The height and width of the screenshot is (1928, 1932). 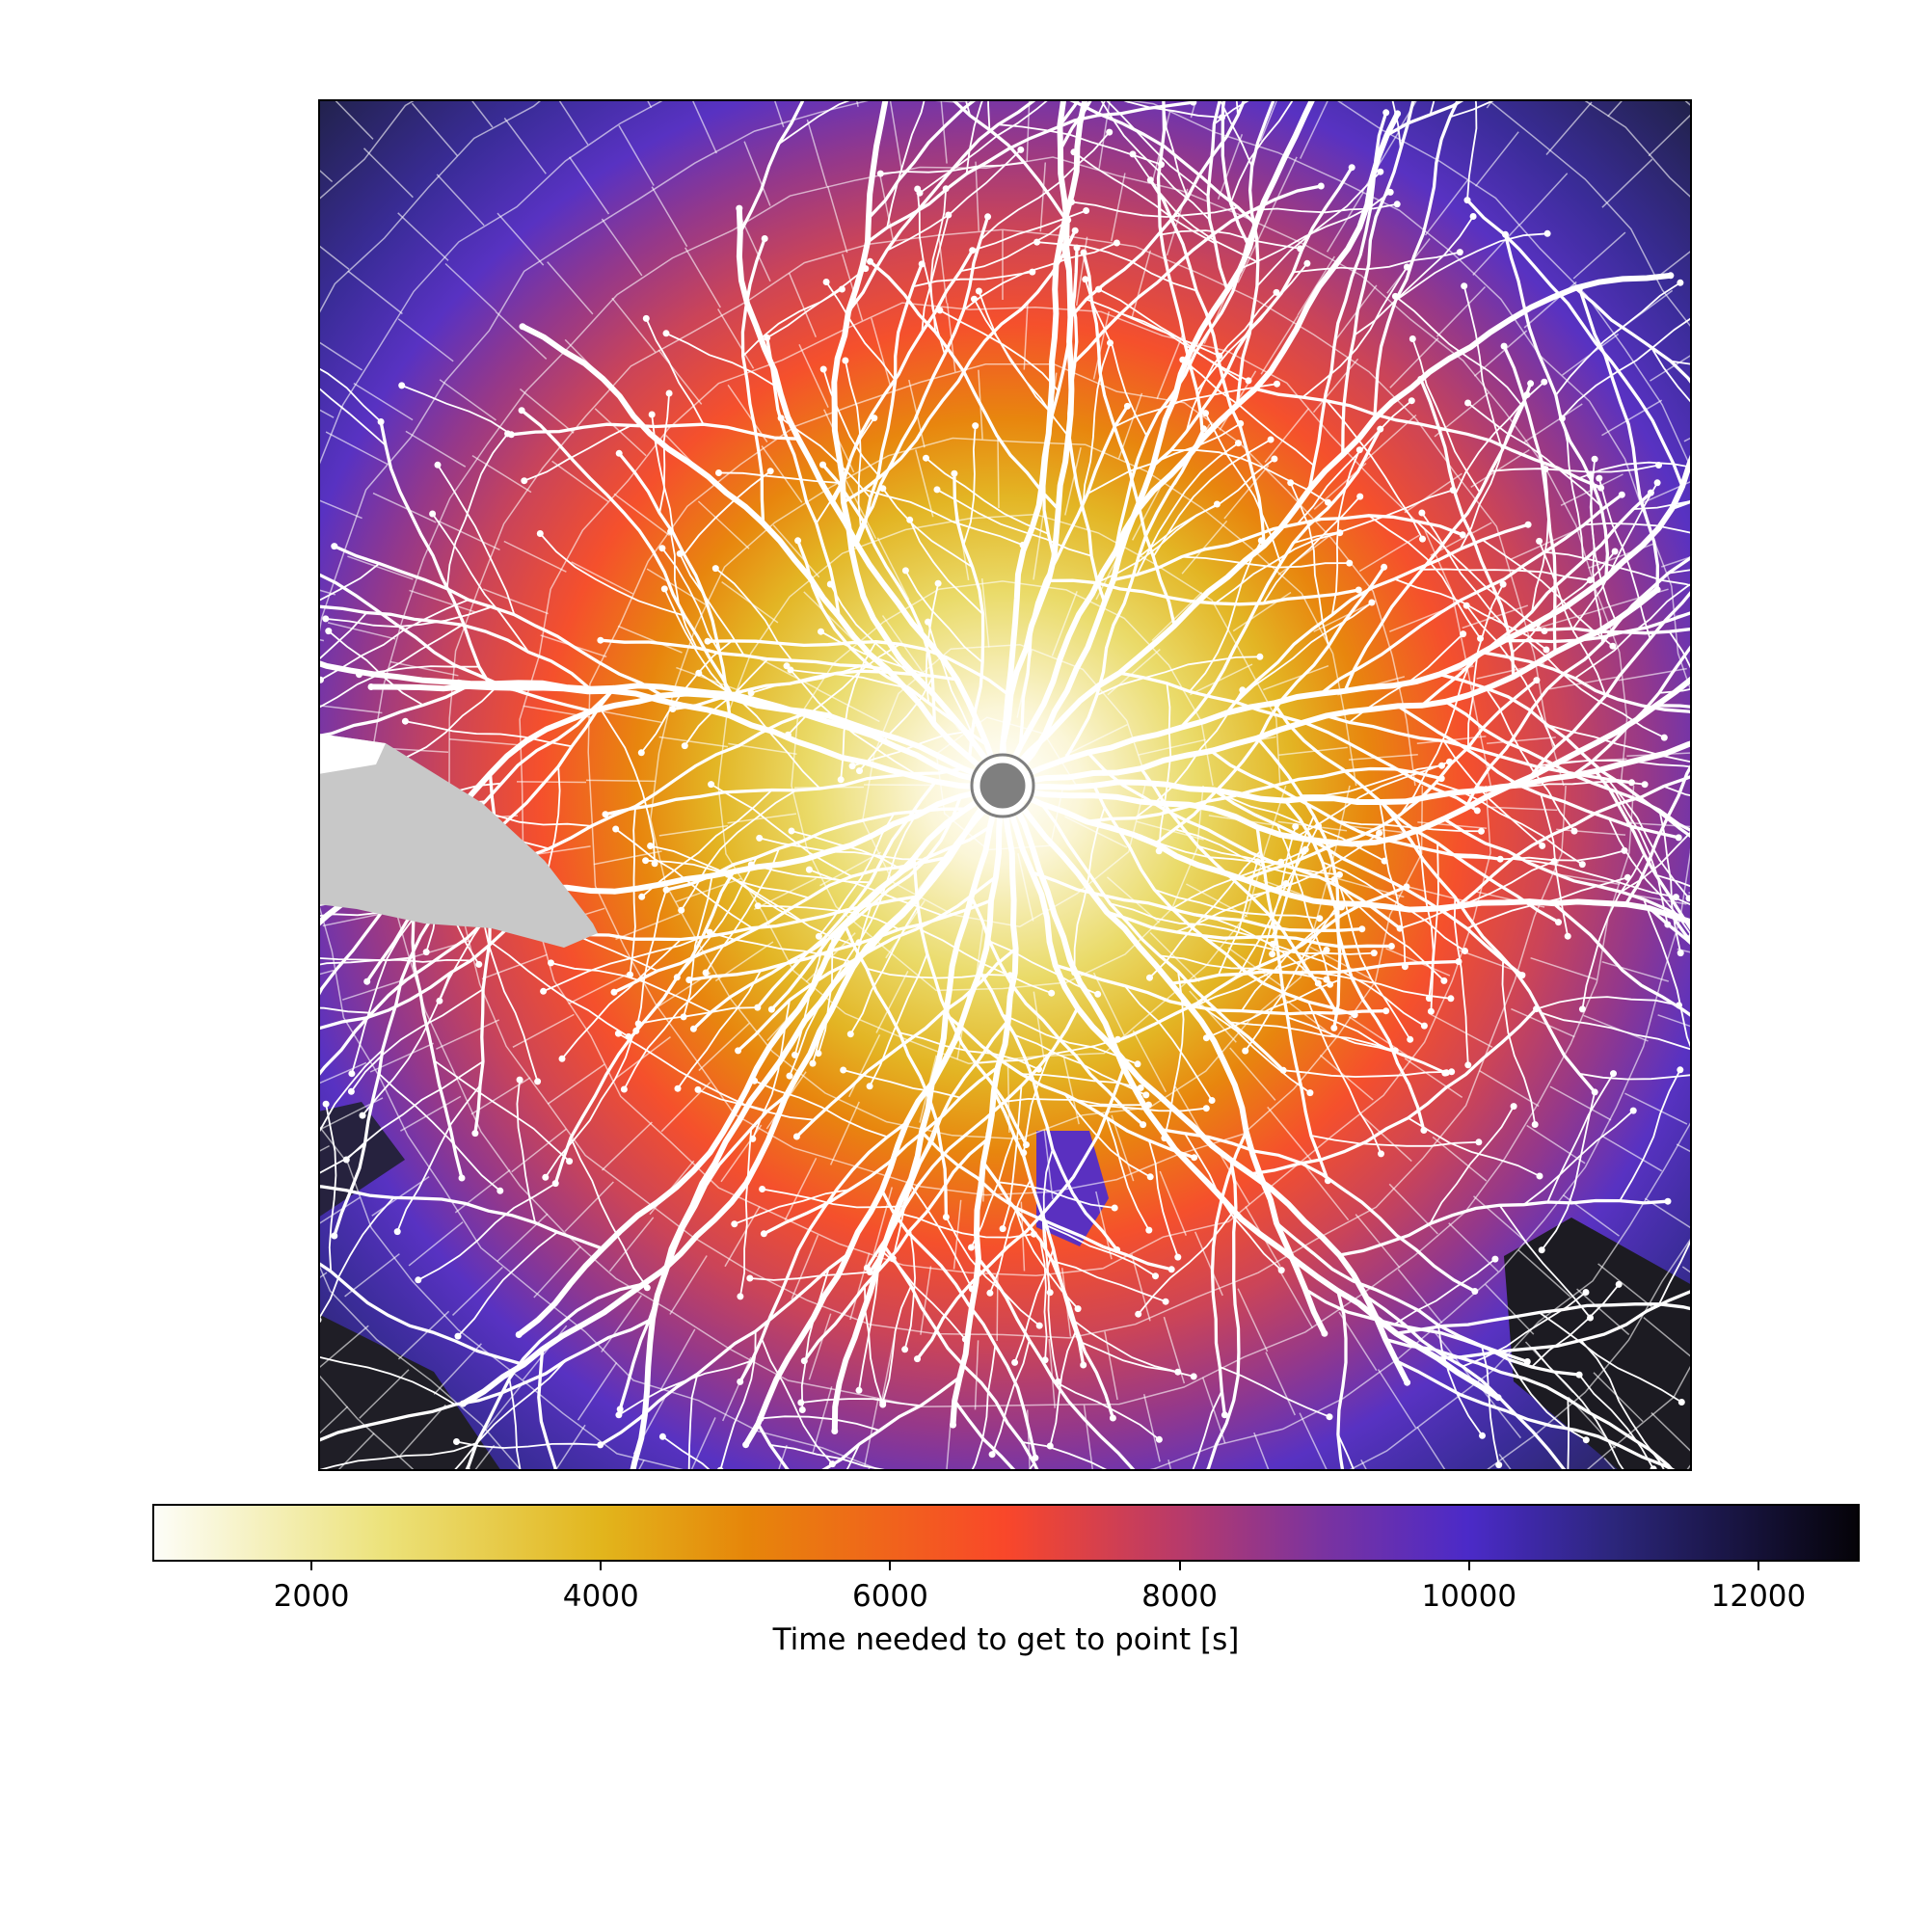 I want to click on colorbar-tick-label: 2000, so click(x=312, y=1596).